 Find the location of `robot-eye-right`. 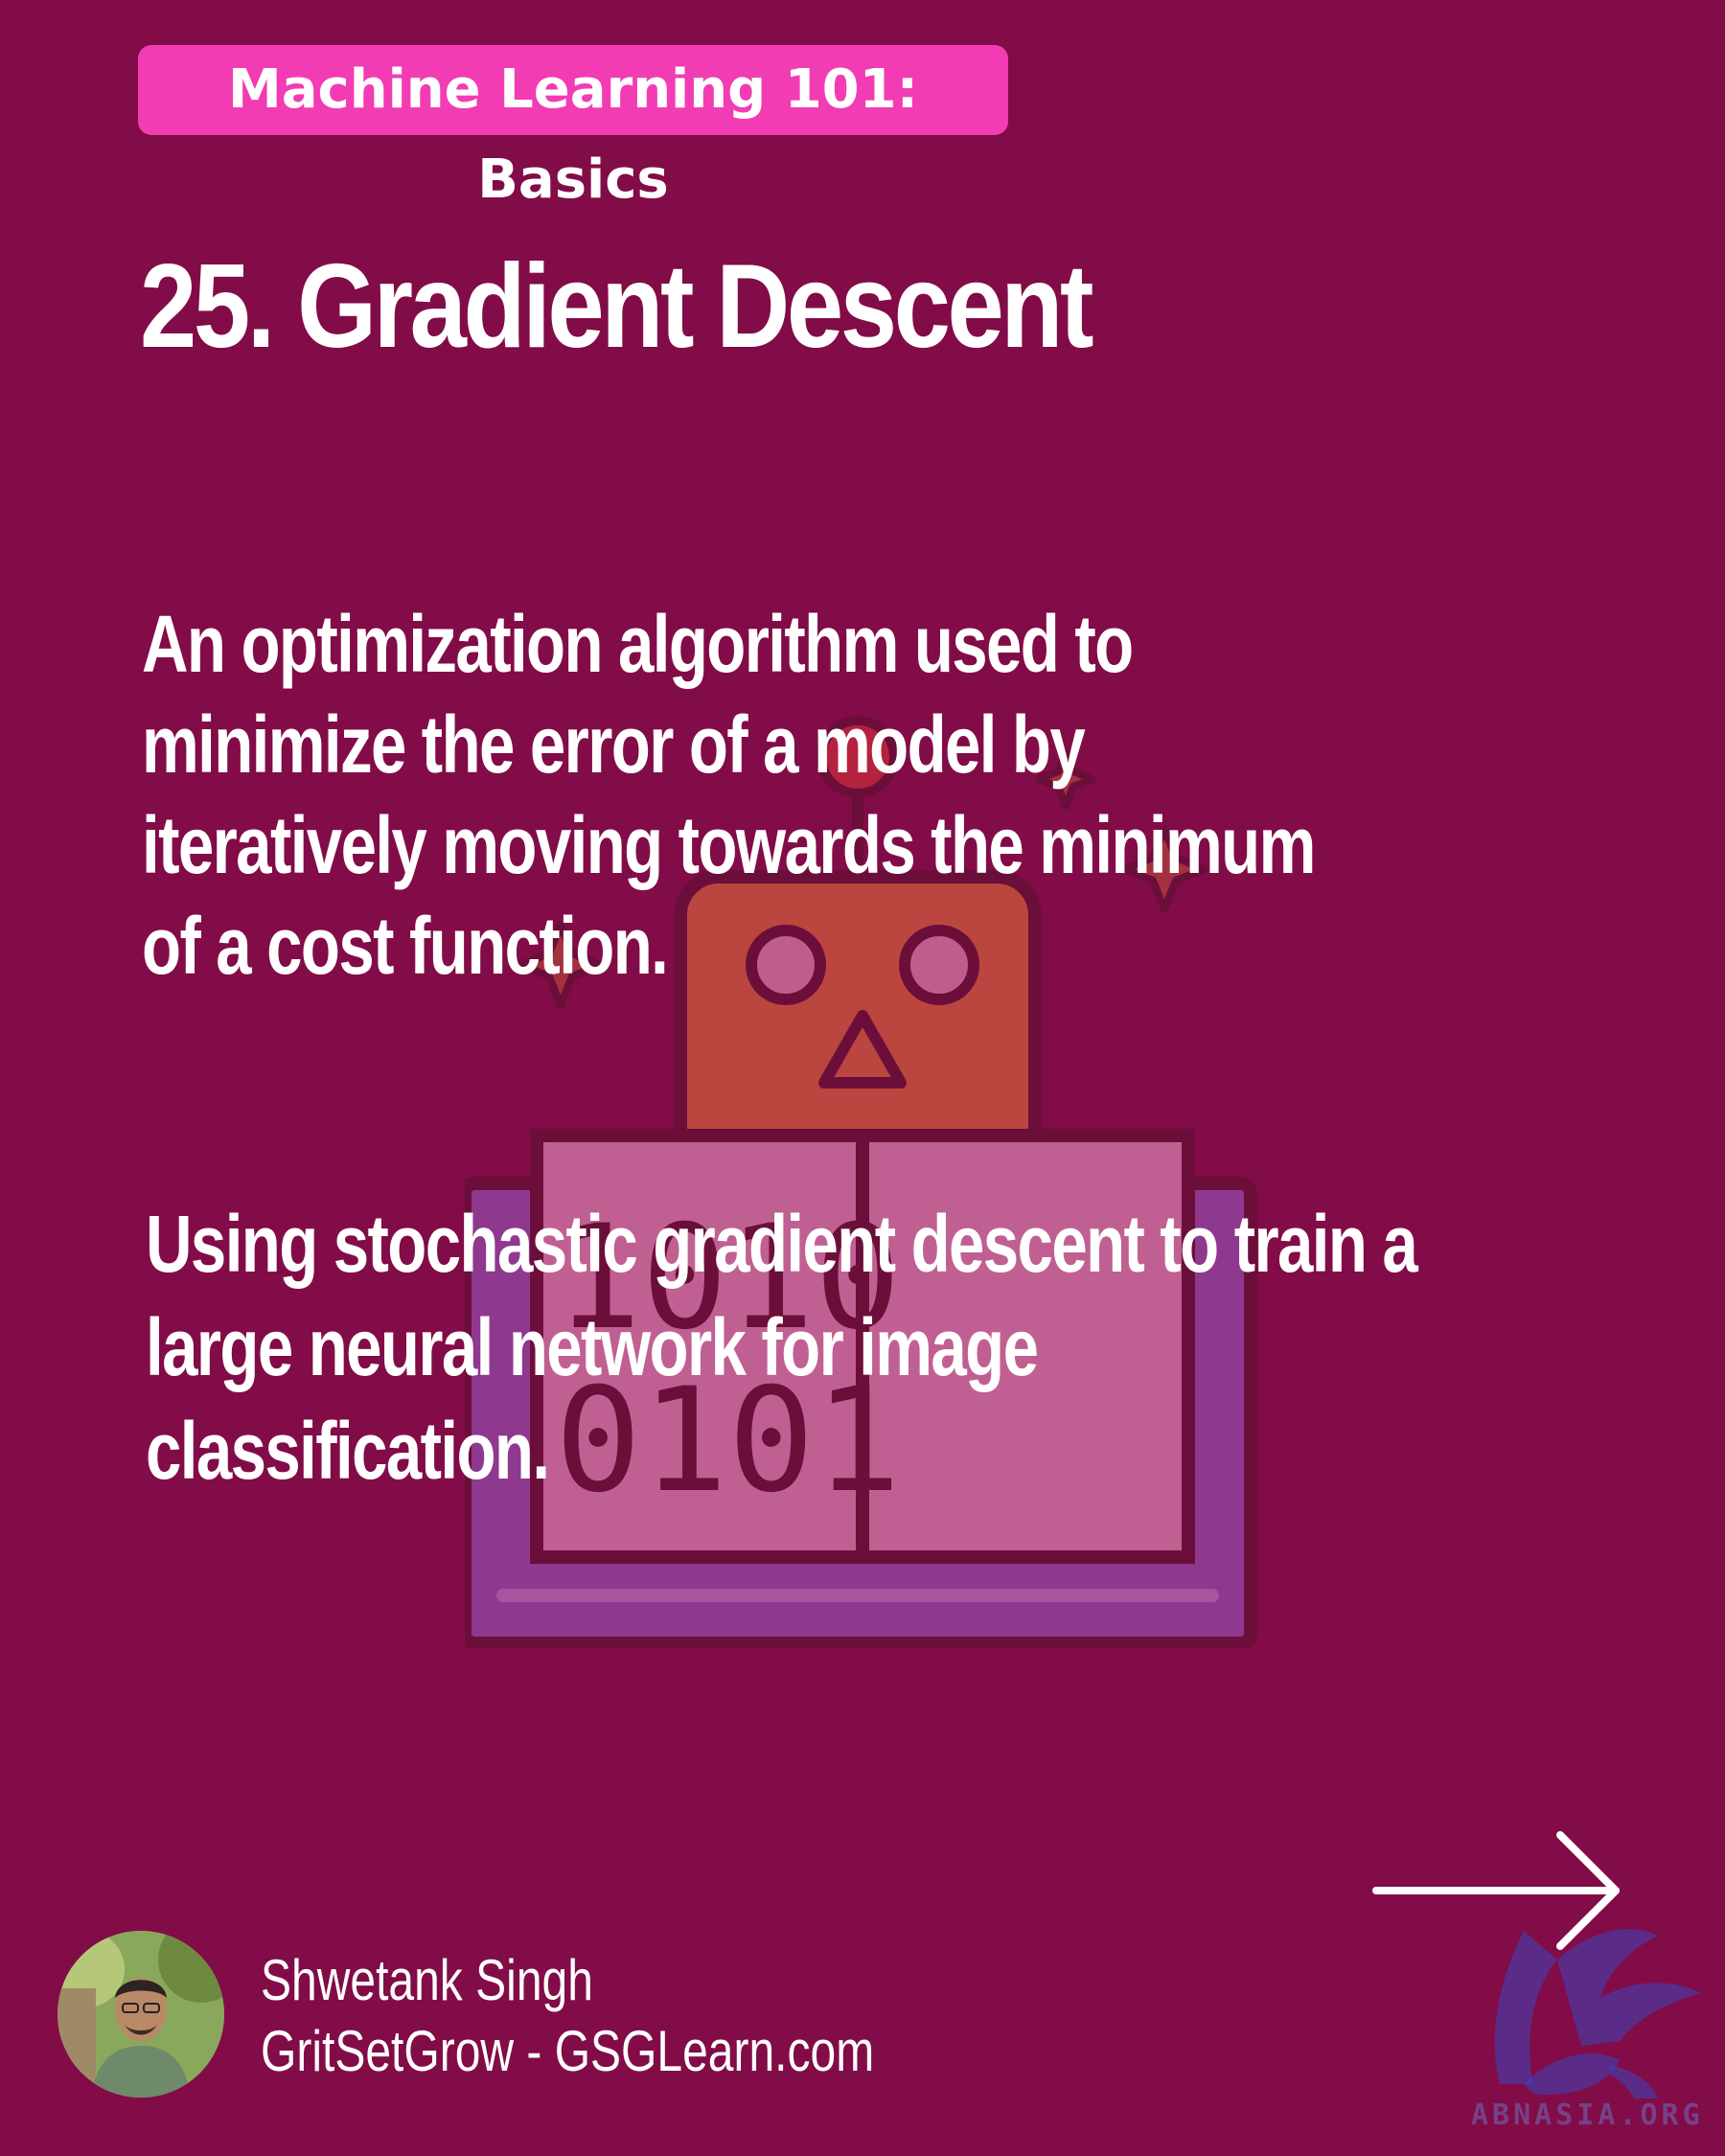

robot-eye-right is located at coordinates (939, 965).